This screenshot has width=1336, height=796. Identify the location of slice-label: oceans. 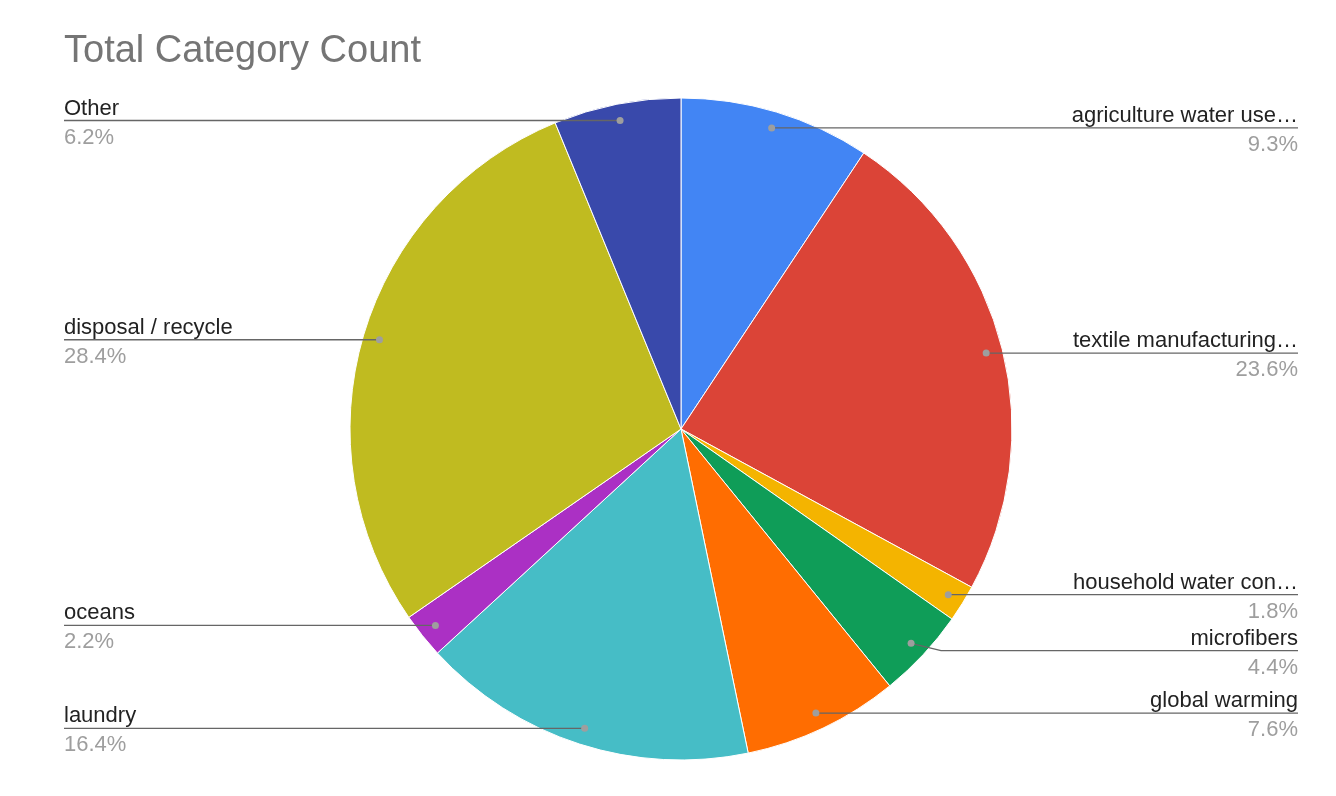
(99, 612).